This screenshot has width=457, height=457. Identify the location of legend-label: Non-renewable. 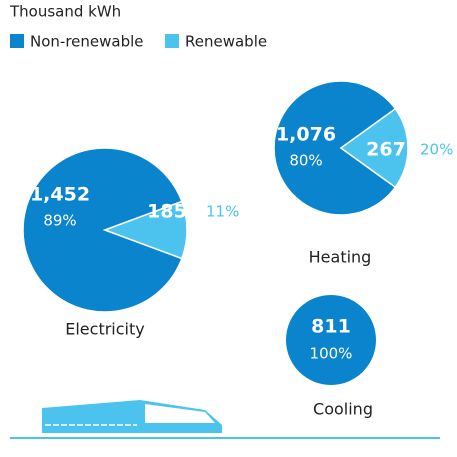
(87, 42).